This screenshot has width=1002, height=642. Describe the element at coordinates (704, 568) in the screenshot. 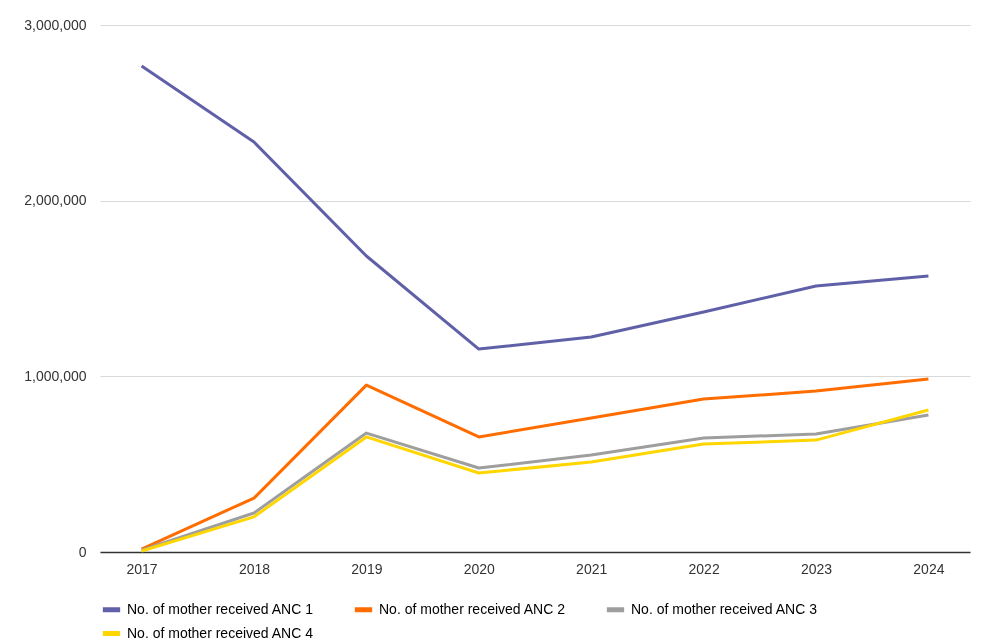

I see `x-tick-label: 2022` at that location.